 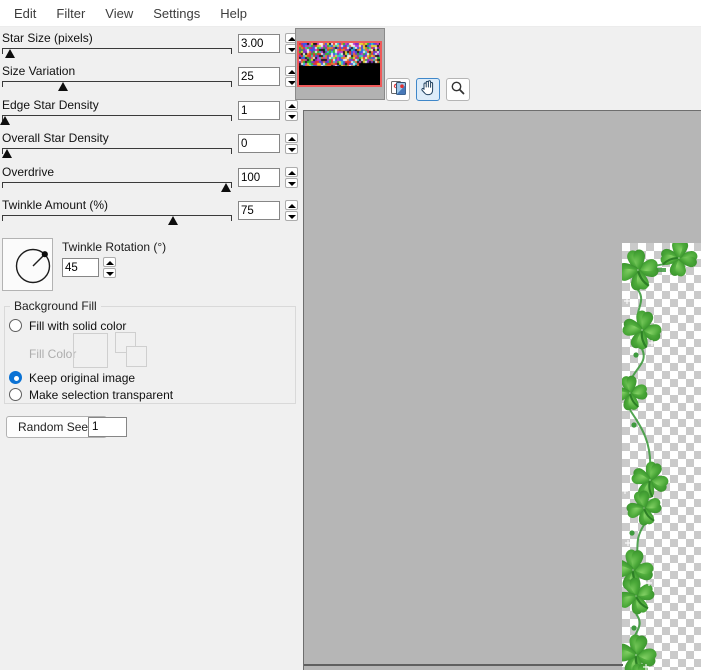 What do you see at coordinates (151, 214) in the screenshot?
I see `slider-row: Twinkle Amount (%)` at bounding box center [151, 214].